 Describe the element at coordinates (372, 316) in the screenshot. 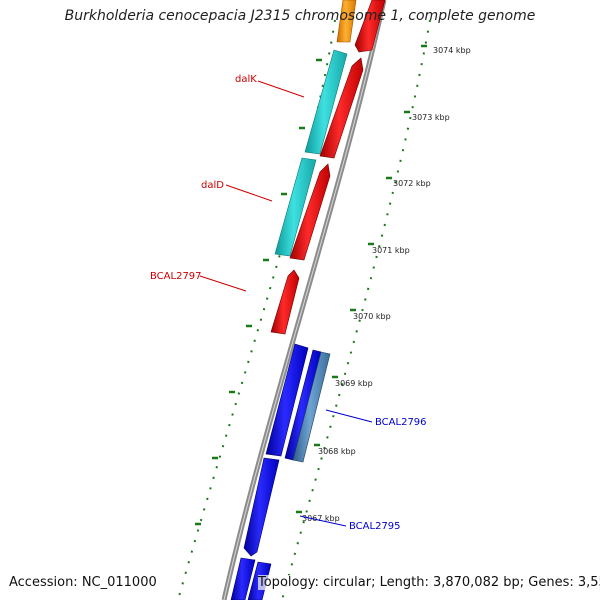

I see `kbp-label: 3070 kbp` at that location.